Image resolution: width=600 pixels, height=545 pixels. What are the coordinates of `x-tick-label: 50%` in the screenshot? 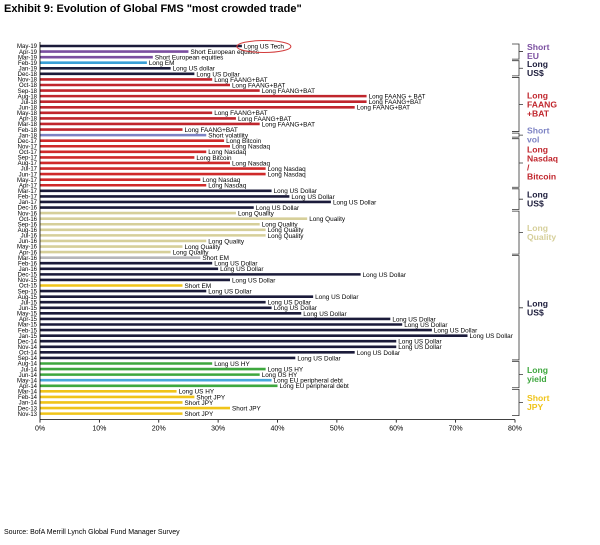 It's located at (337, 429).